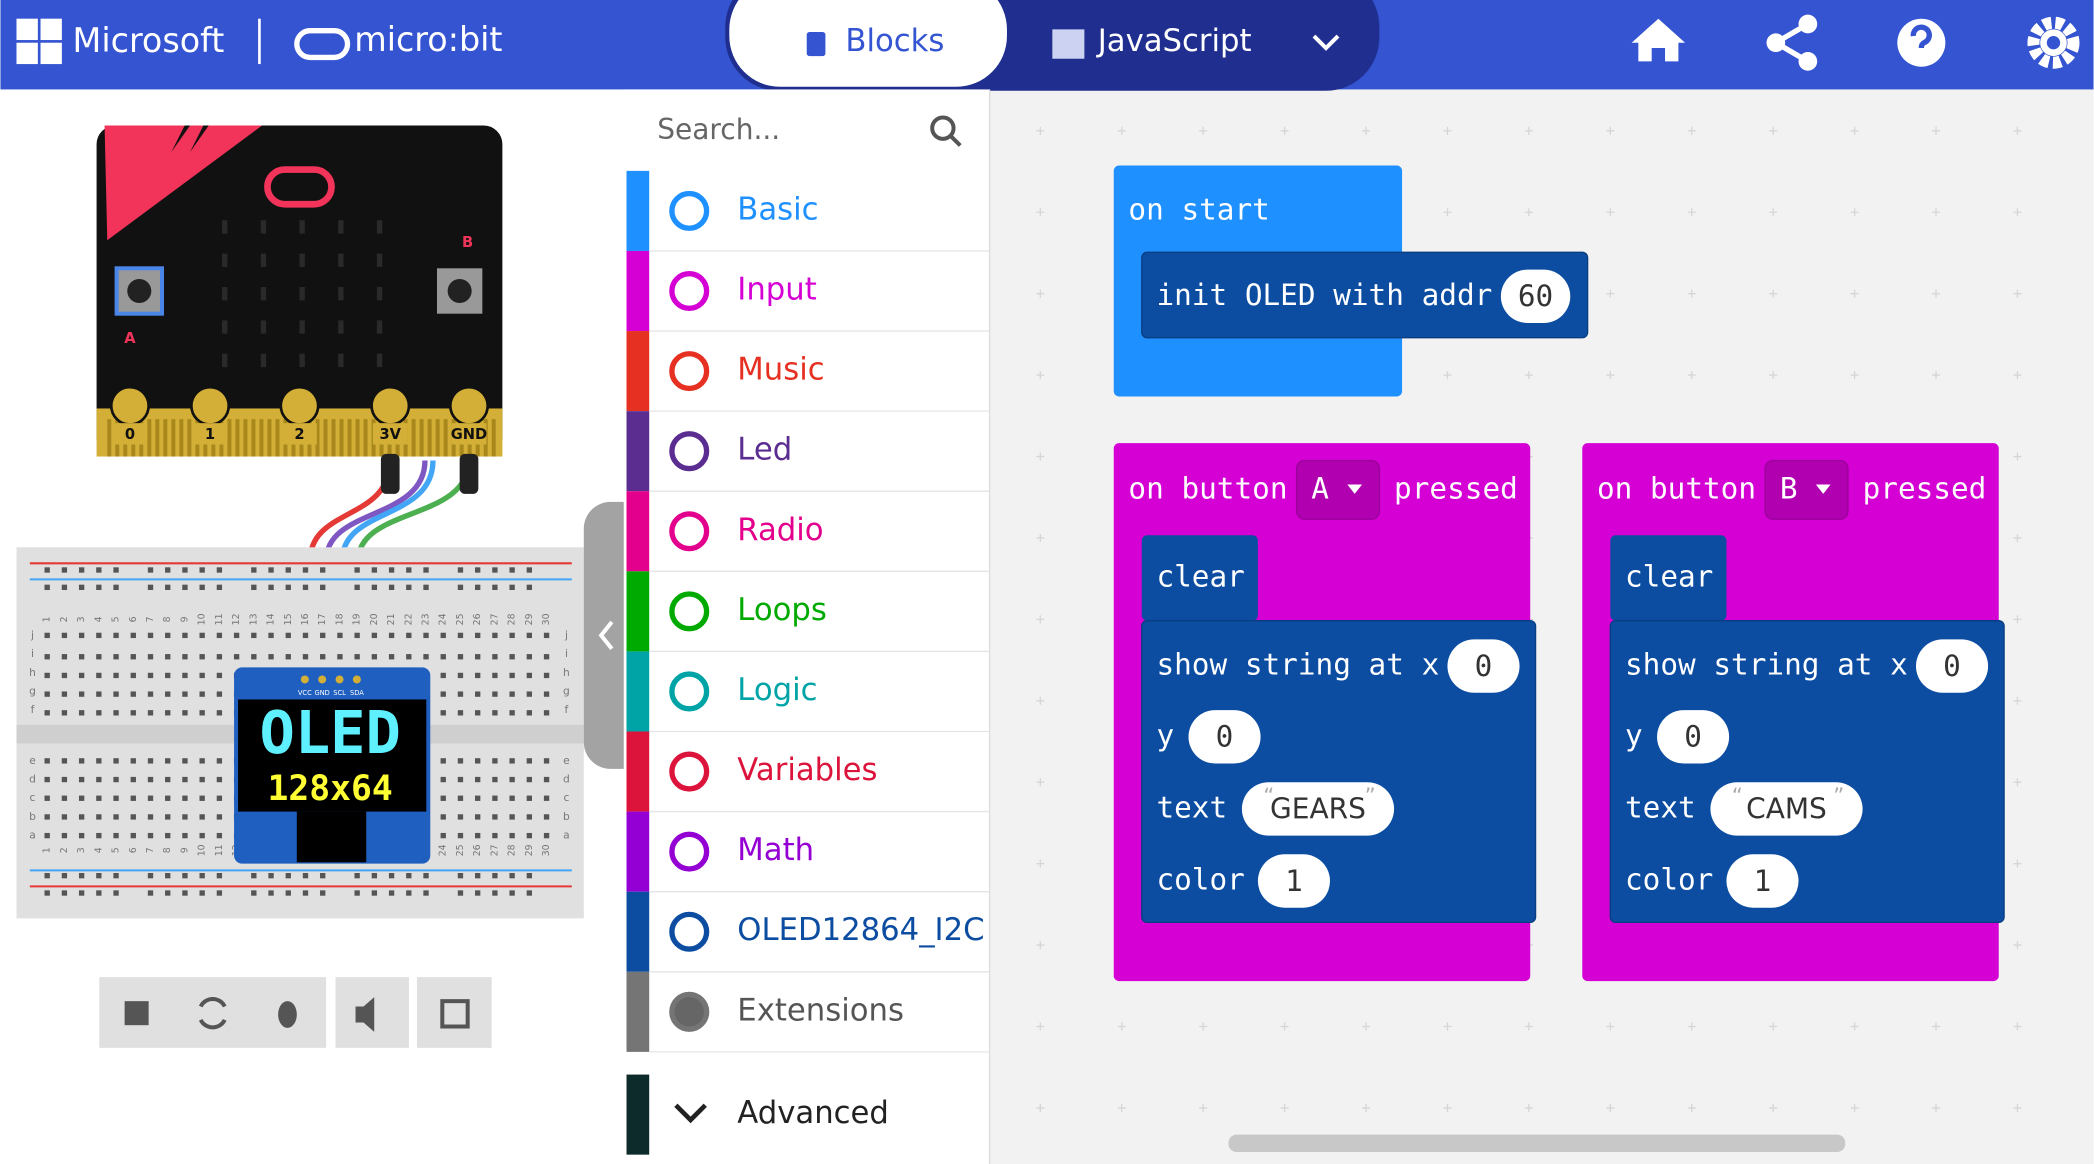 This screenshot has height=1164, width=2094. What do you see at coordinates (1174, 41) in the screenshot?
I see `tab-javascript: JavaScript` at bounding box center [1174, 41].